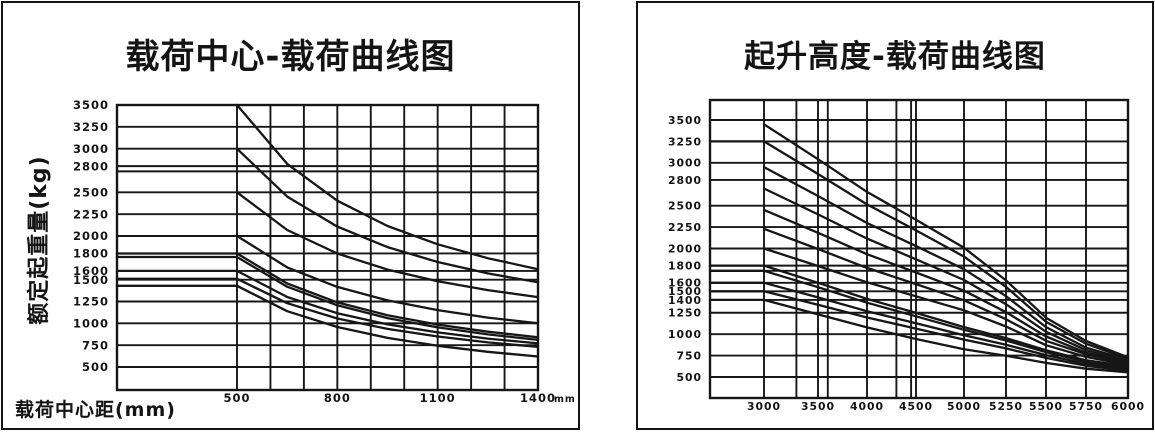 The width and height of the screenshot is (1155, 432). Describe the element at coordinates (389, 398) in the screenshot. I see `x-tick-labels: 500 800 1100 1400` at that location.